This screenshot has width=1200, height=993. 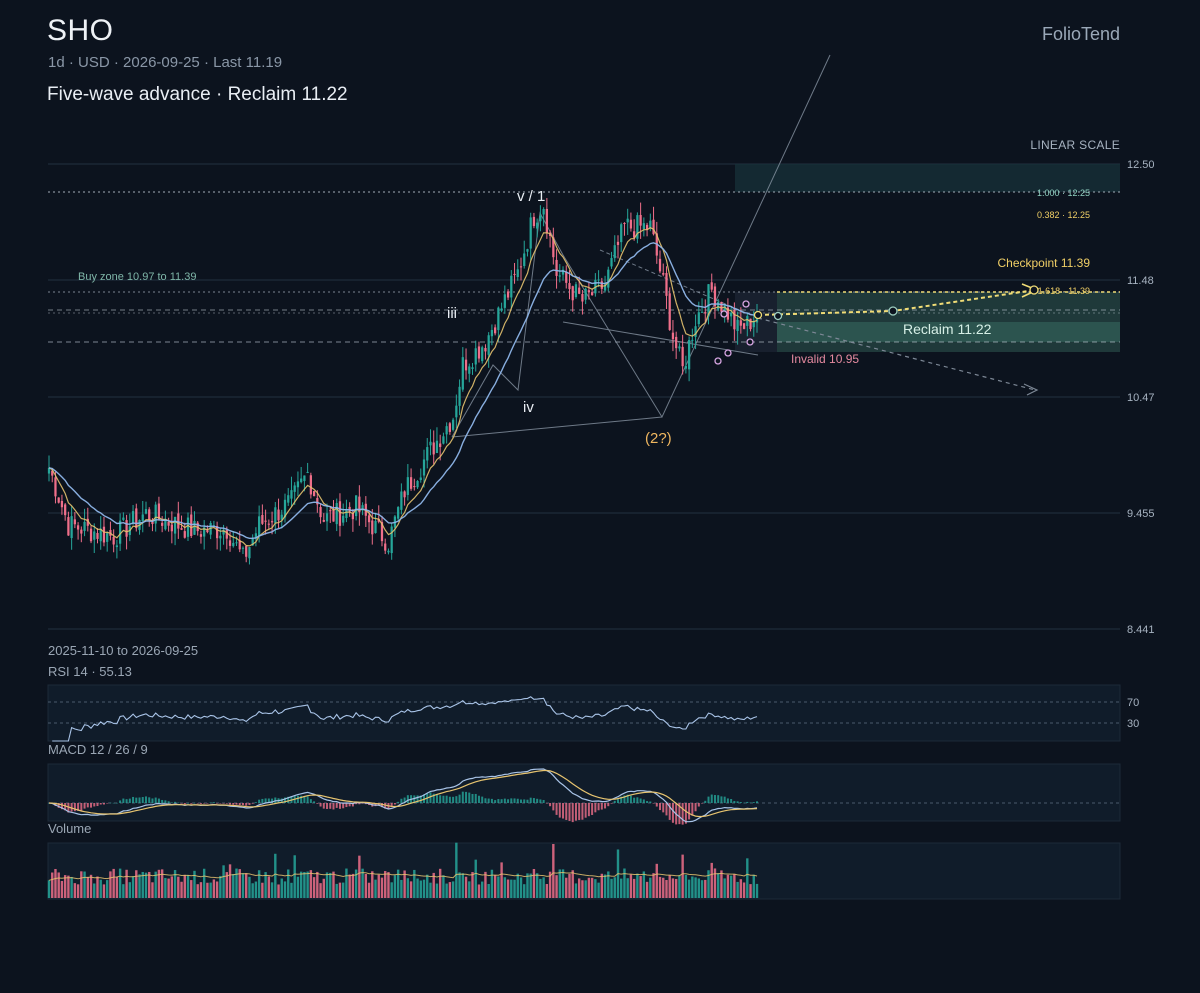 What do you see at coordinates (90, 671) in the screenshot?
I see `rsi-panel-label: RSI 14 · 55.13` at bounding box center [90, 671].